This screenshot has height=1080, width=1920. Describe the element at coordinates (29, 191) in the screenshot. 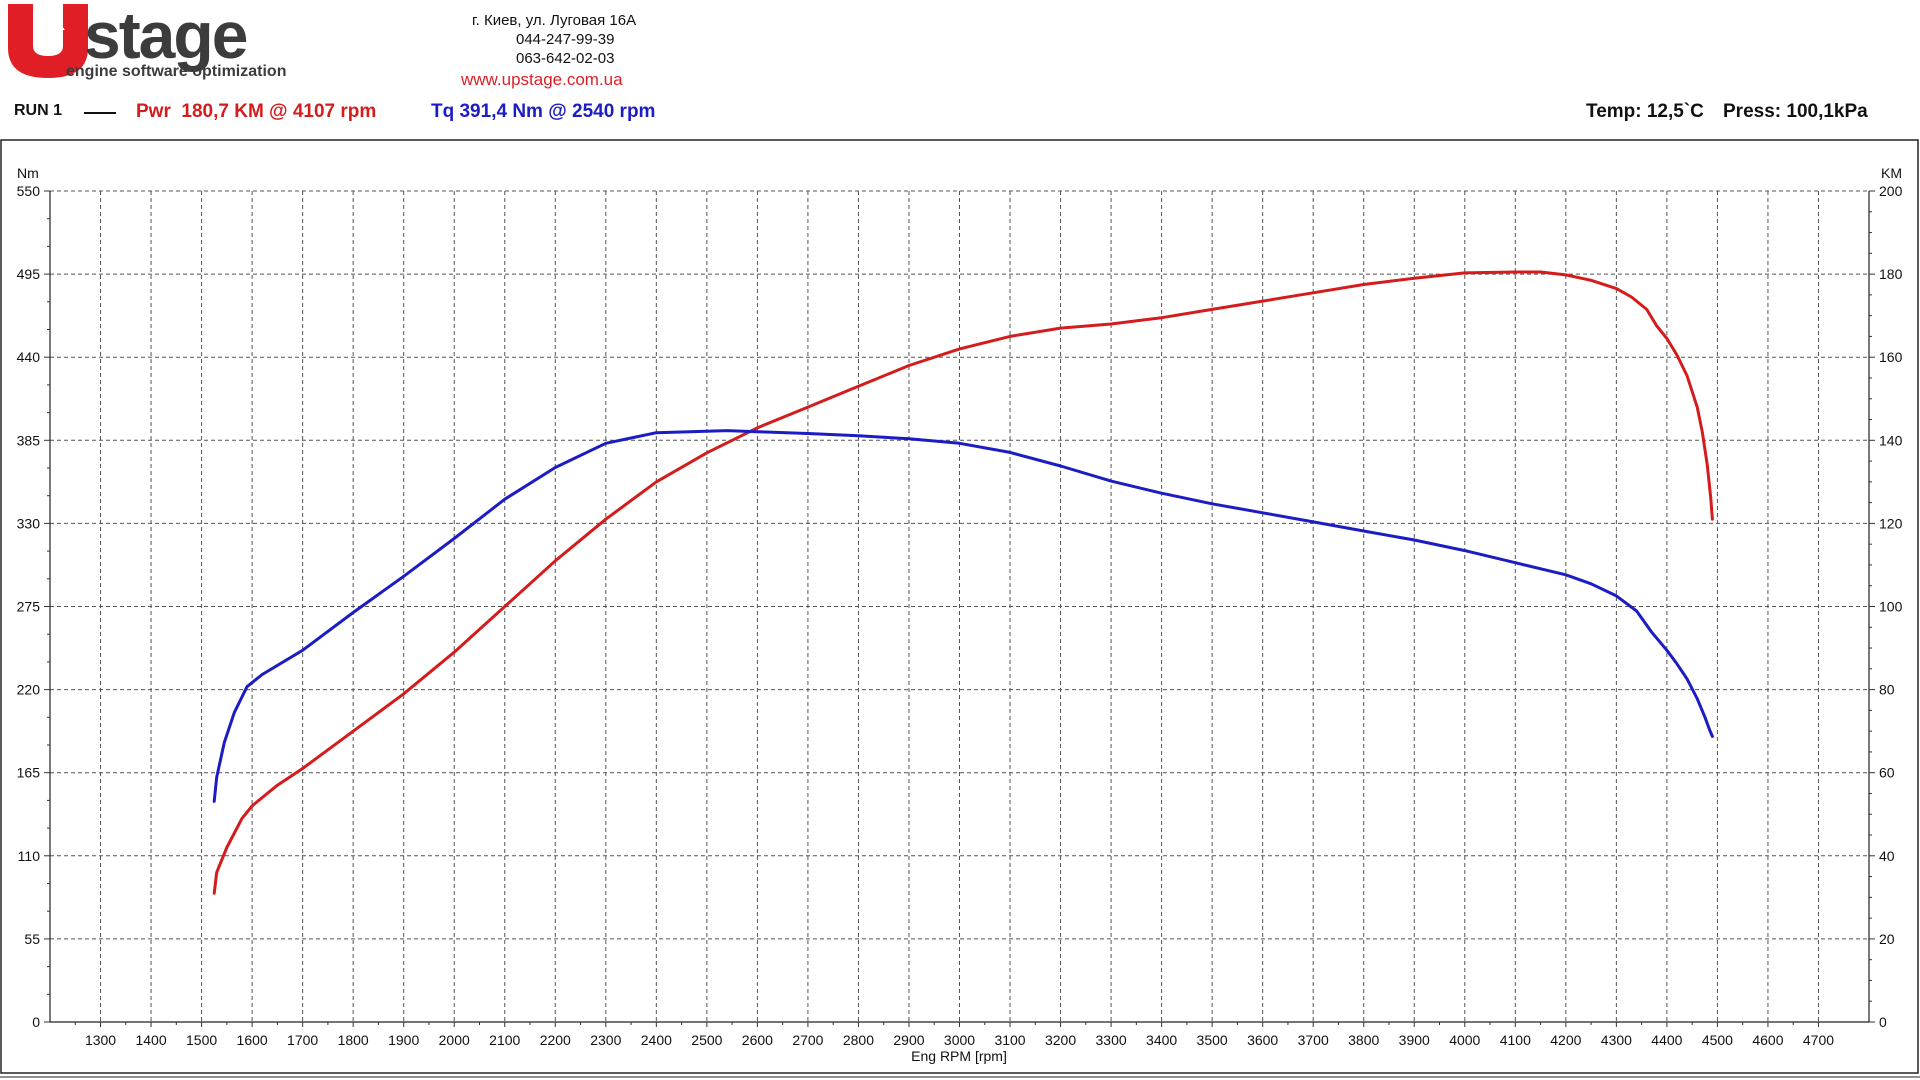

I see `y-tick-label-left: 550` at that location.